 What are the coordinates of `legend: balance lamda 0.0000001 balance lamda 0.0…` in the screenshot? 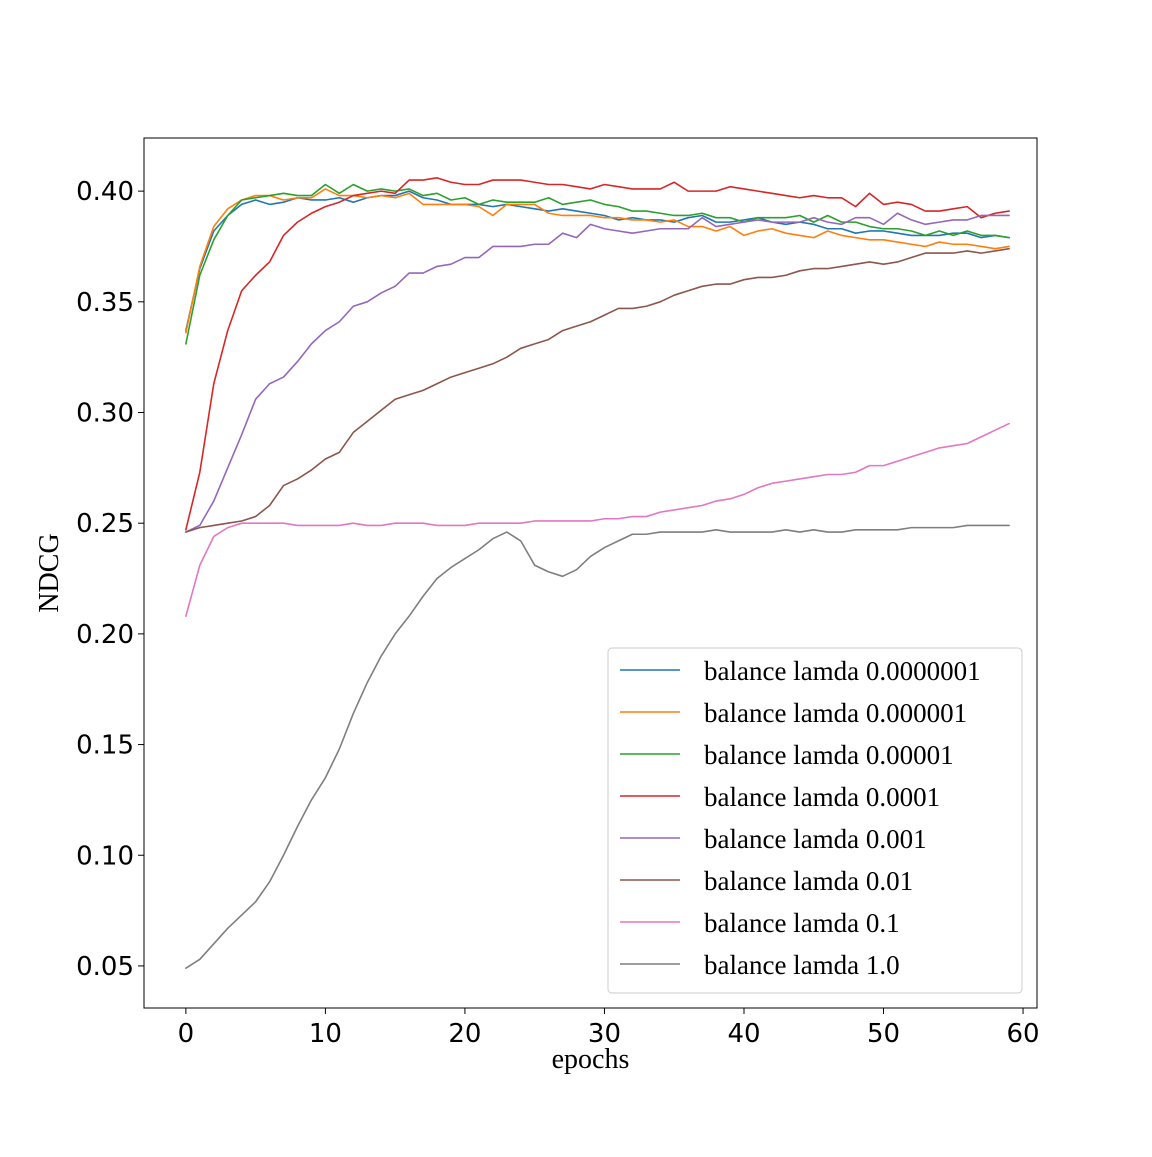 It's located at (815, 820).